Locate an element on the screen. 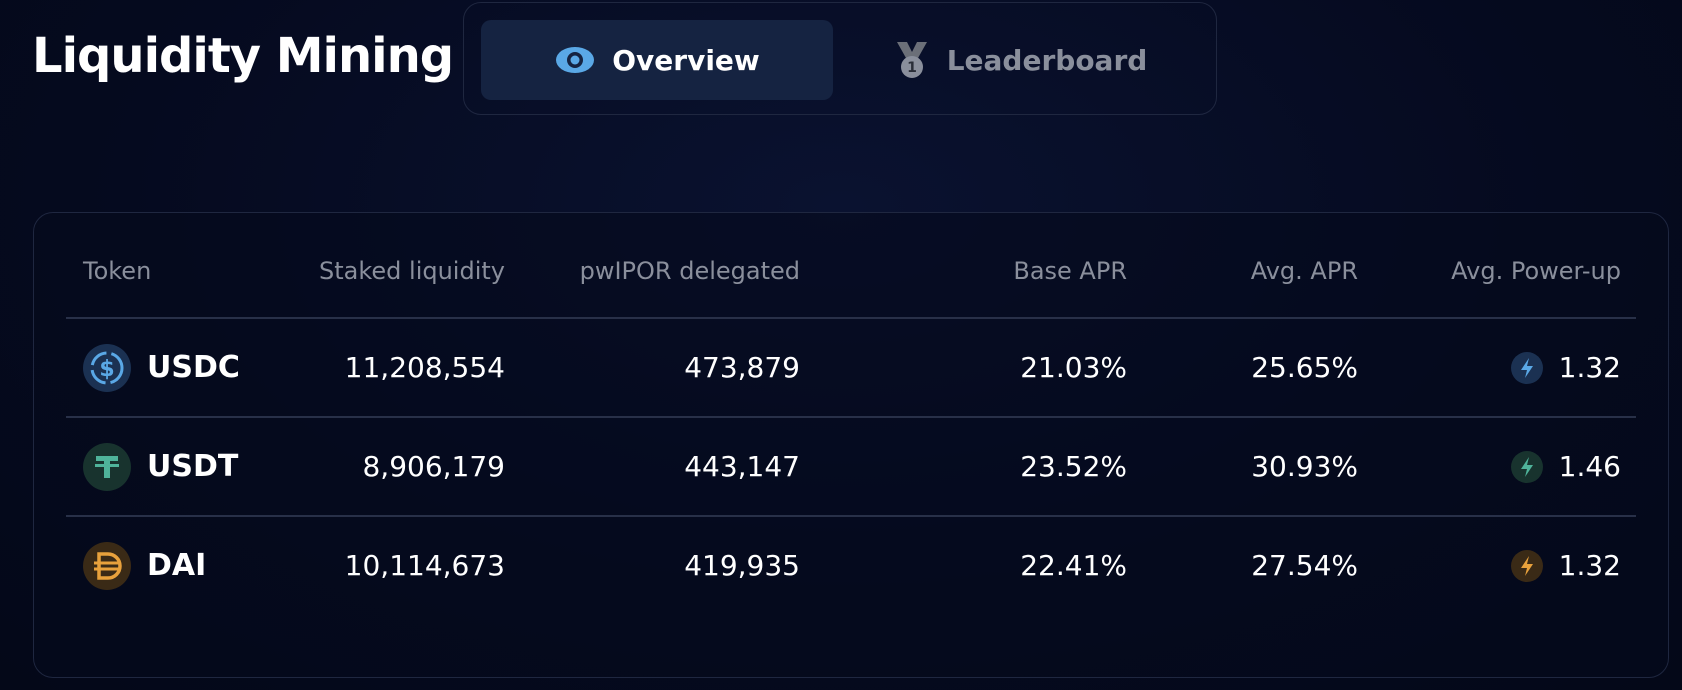  table-cell: 23.52% is located at coordinates (1073, 466).